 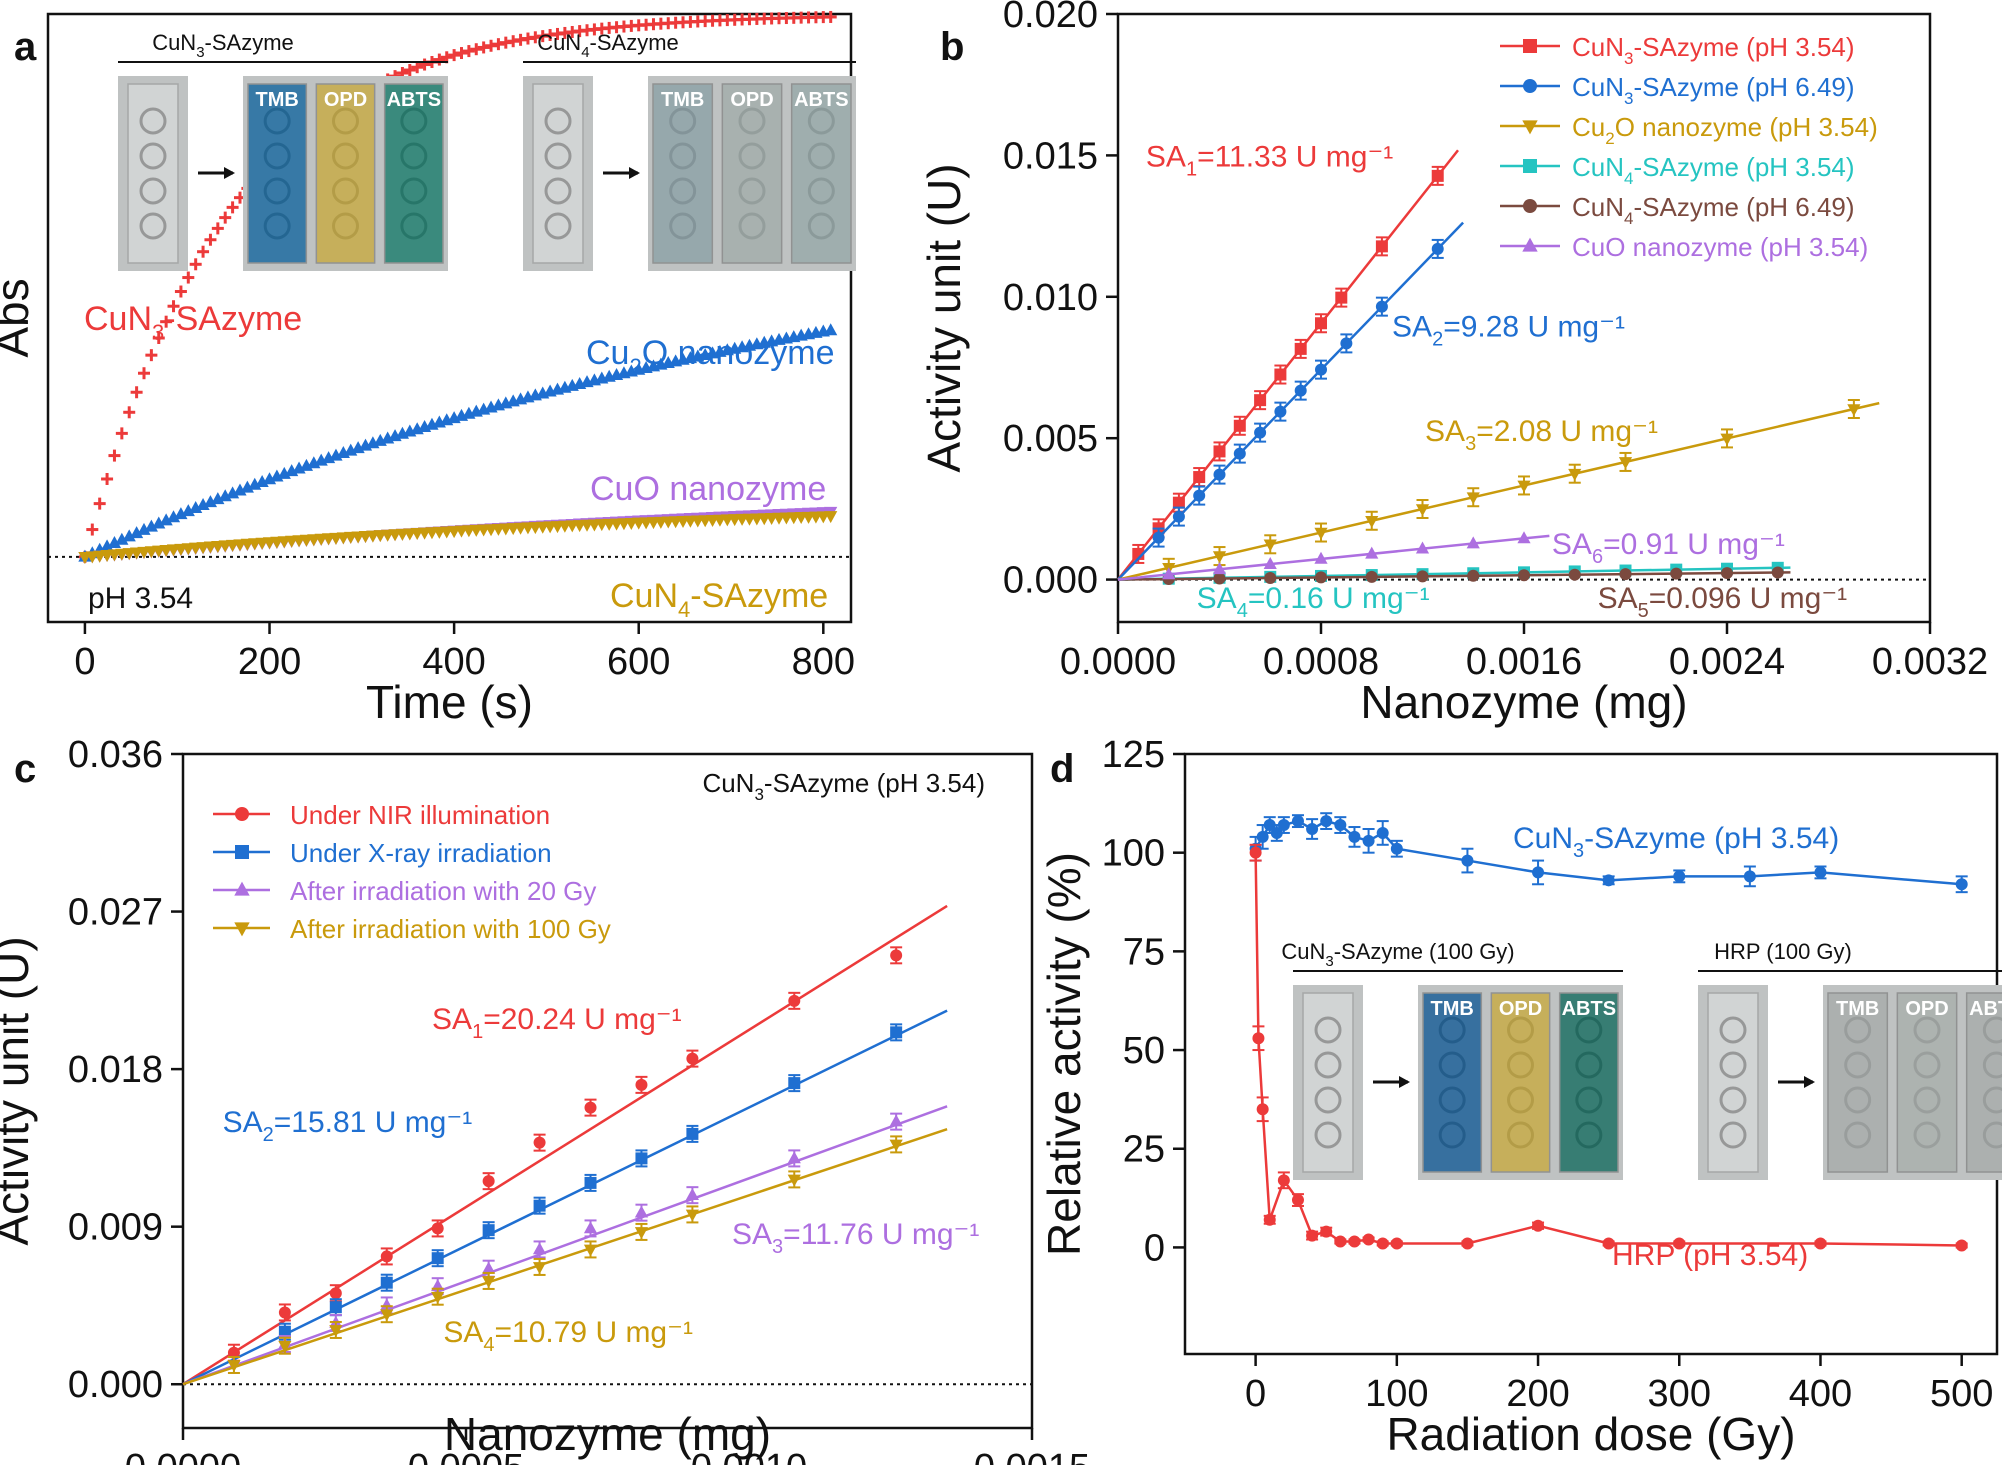 What do you see at coordinates (1328, 1030) in the screenshot?
I see `d-inset-photo-left-blank-dot` at bounding box center [1328, 1030].